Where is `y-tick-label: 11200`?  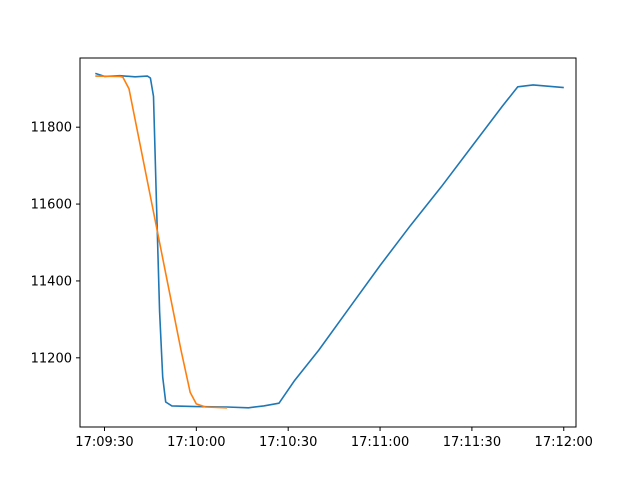 y-tick-label: 11200 is located at coordinates (51, 358).